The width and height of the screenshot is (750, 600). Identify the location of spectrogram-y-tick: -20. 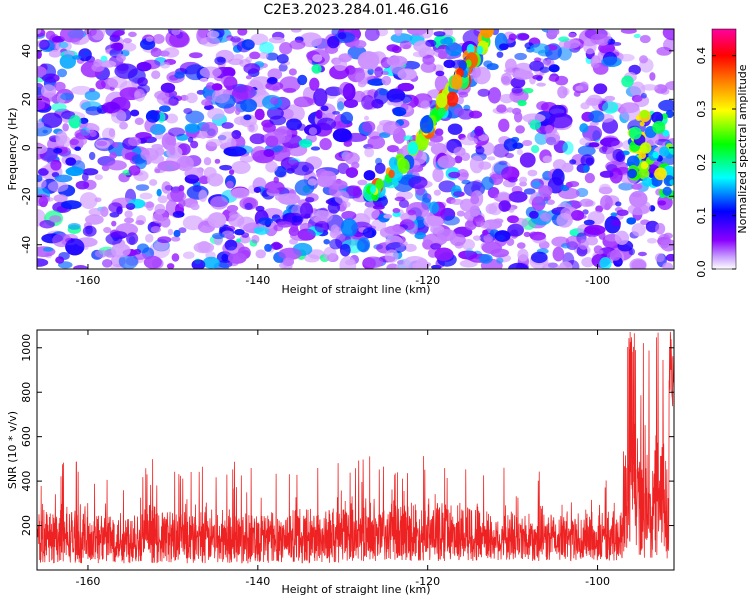
(347, 196).